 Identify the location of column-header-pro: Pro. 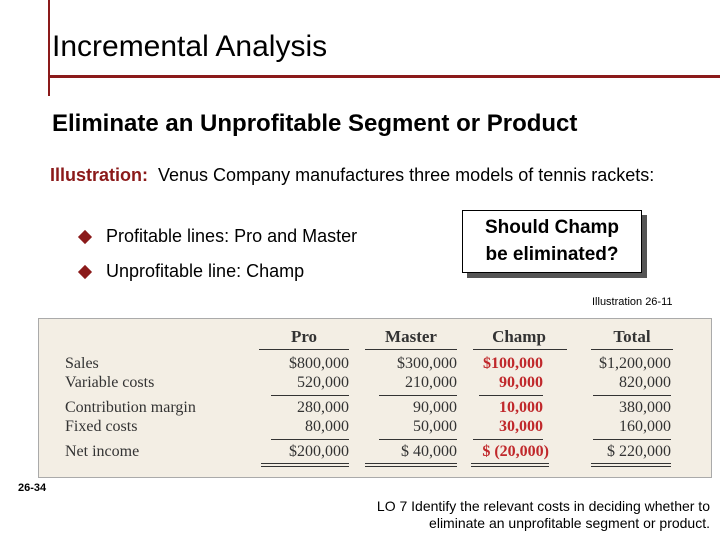
(304, 336).